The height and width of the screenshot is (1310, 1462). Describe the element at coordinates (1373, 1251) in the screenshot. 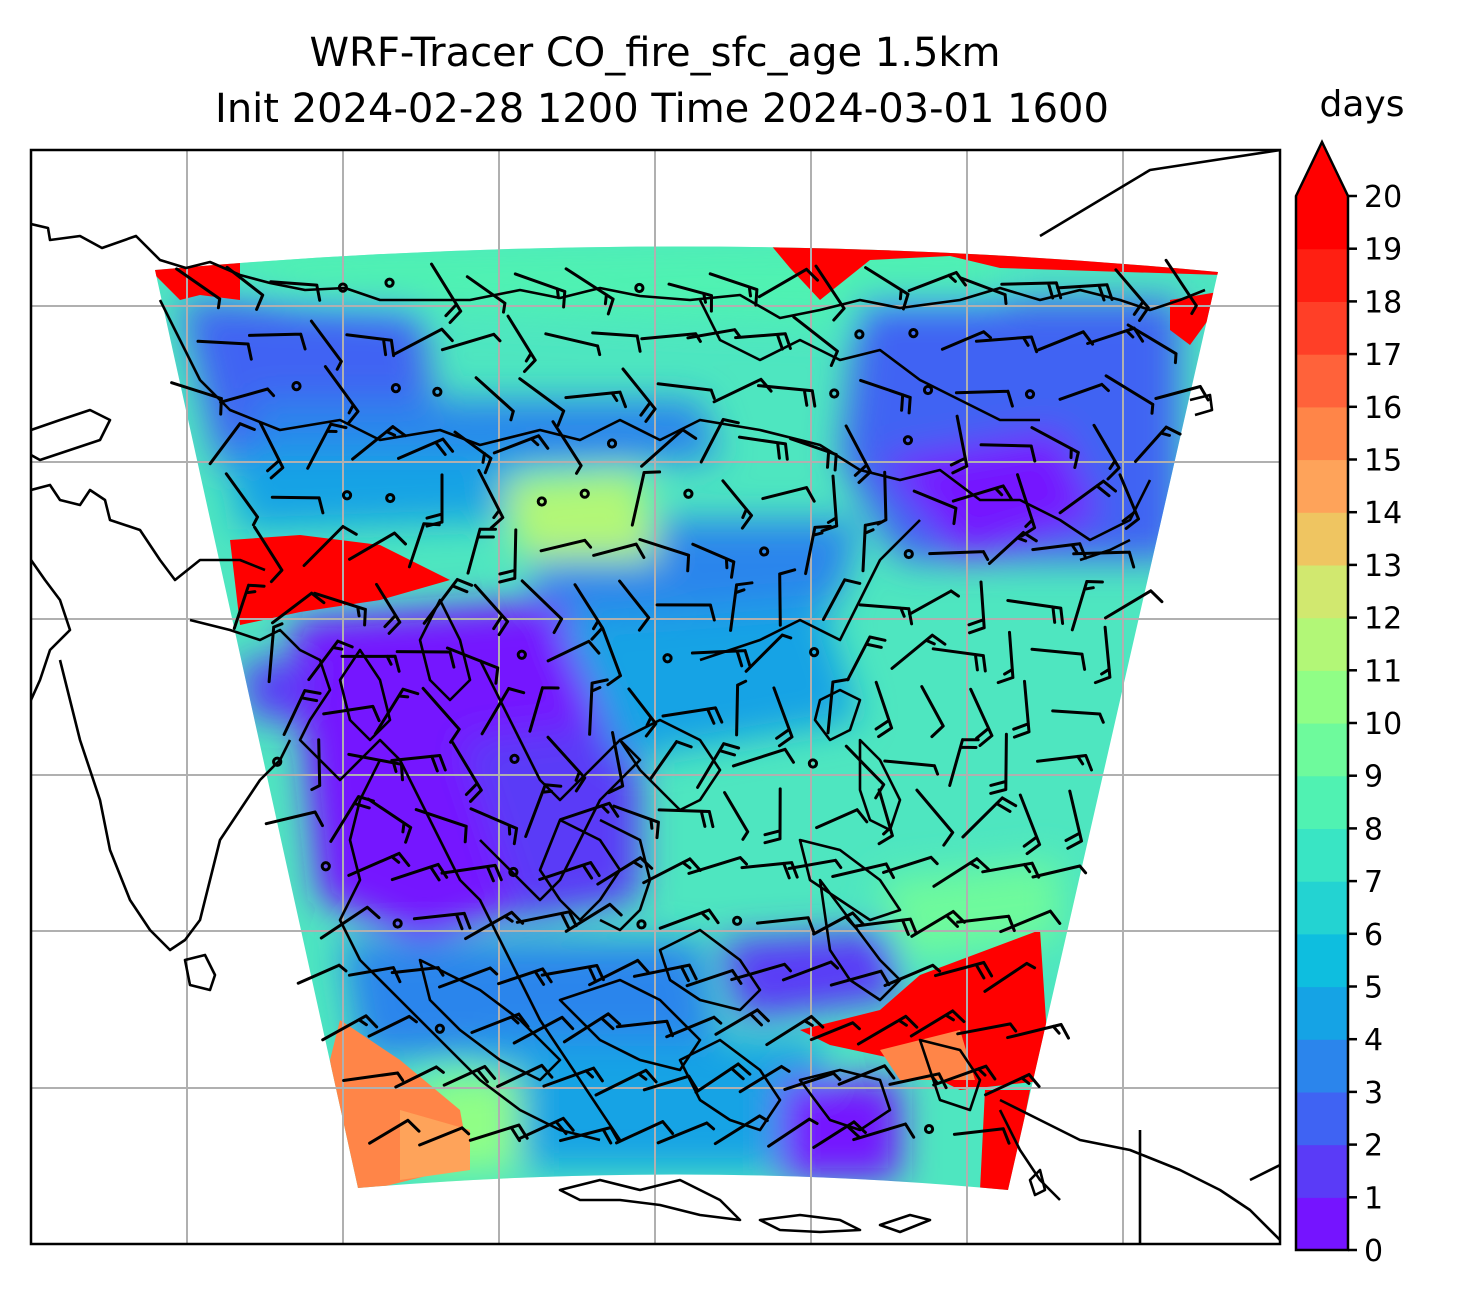

I see `colorbar-tick-label: 0` at that location.